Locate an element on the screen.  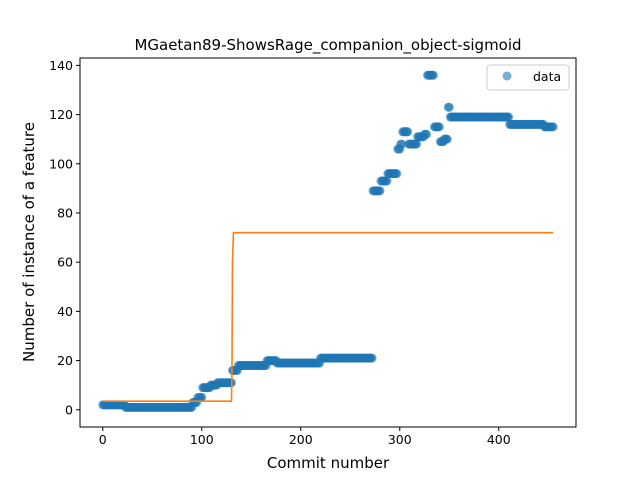
y-tick-label: 0 is located at coordinates (69, 409).